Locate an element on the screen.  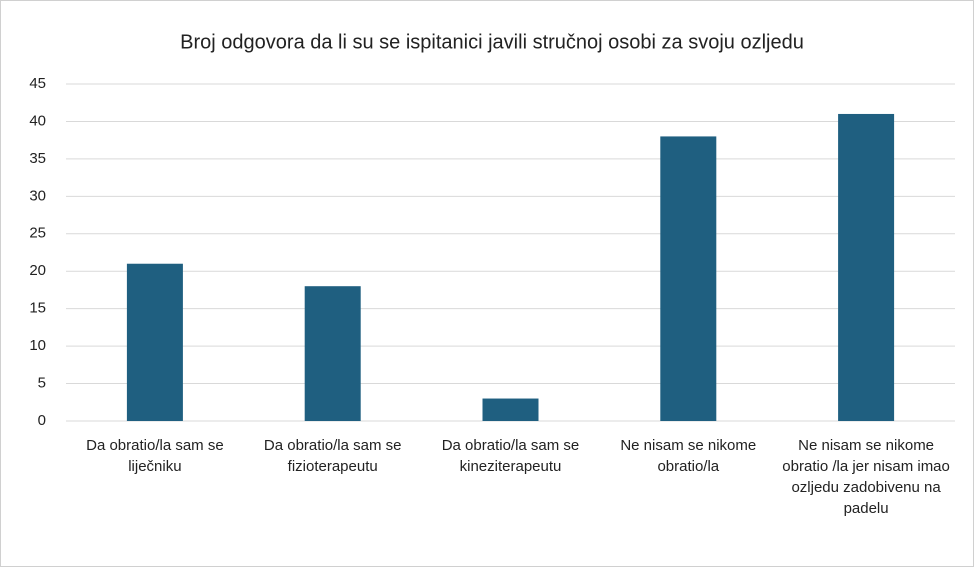
x-tick-label: Da obratio/la sam se liječniku is located at coordinates (155, 456).